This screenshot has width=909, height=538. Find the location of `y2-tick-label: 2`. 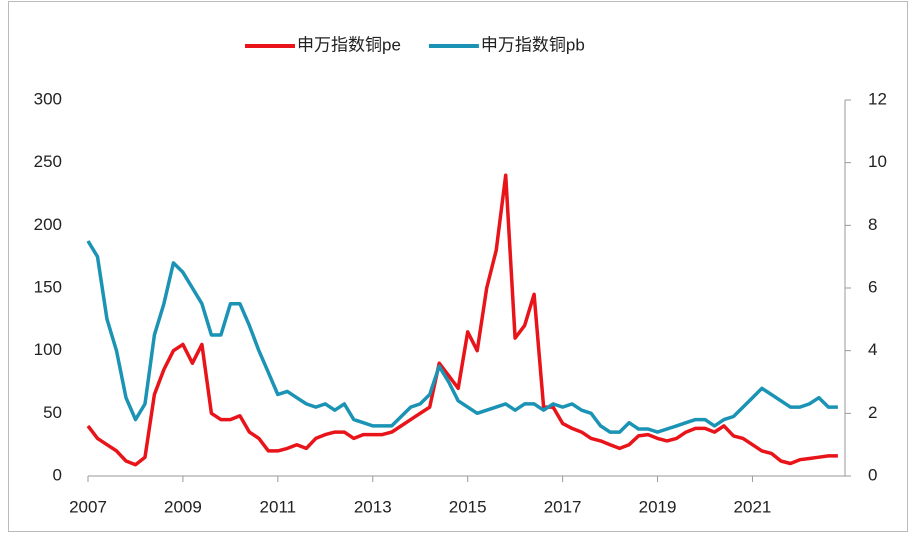

y2-tick-label: 2 is located at coordinates (872, 412).